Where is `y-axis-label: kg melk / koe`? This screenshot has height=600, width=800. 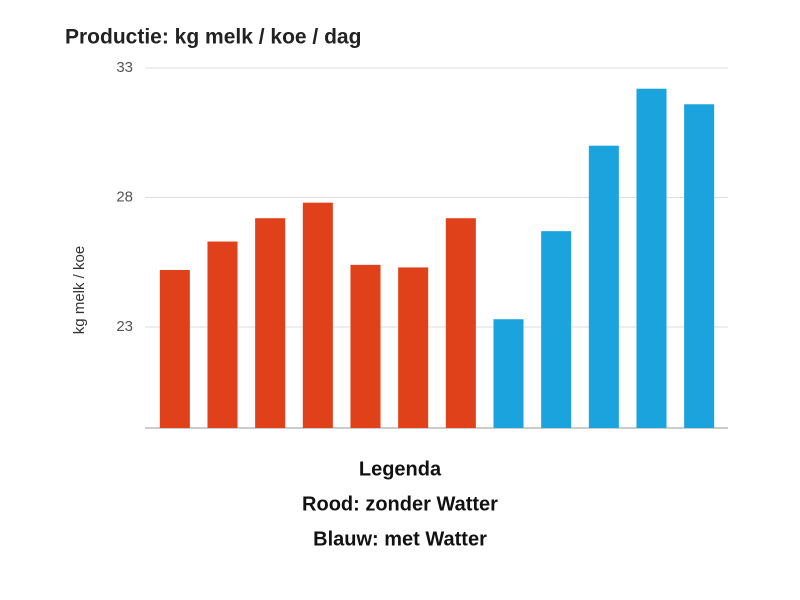 y-axis-label: kg melk / koe is located at coordinates (79, 290).